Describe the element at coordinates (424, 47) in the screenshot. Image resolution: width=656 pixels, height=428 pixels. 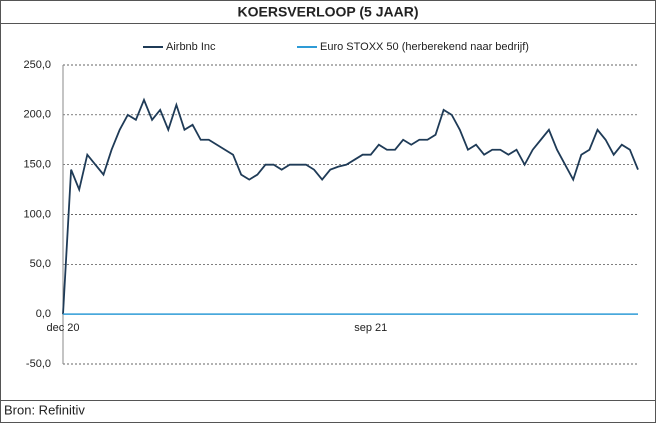
I see `legend-label: Euro STOXX 50 (herberekend naar bedrijf)` at that location.